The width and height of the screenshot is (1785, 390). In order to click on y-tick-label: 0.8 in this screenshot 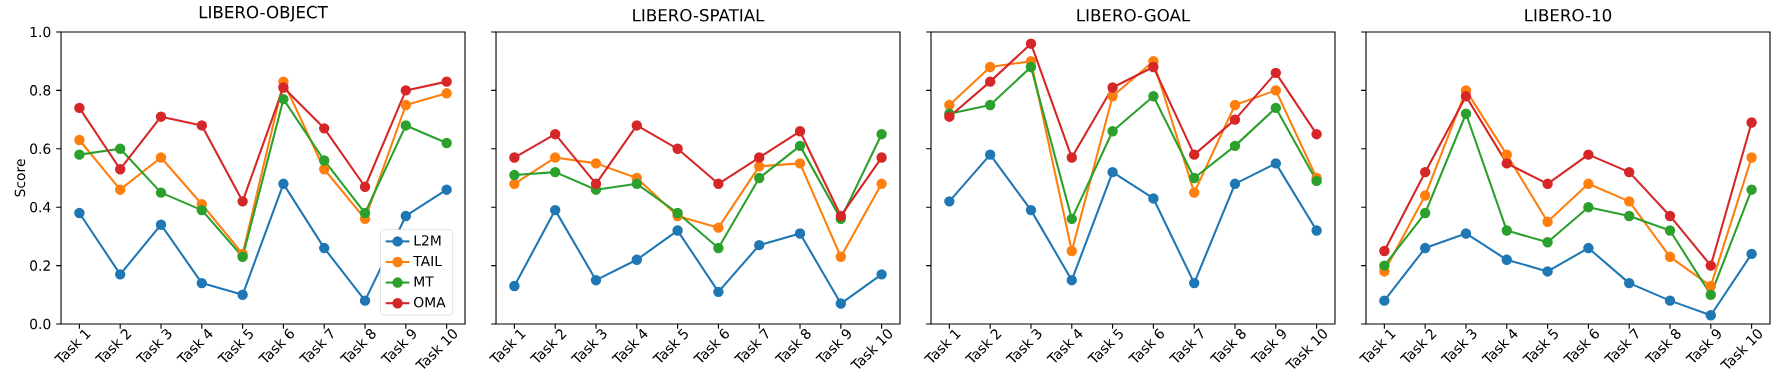, I will do `click(40, 90)`.